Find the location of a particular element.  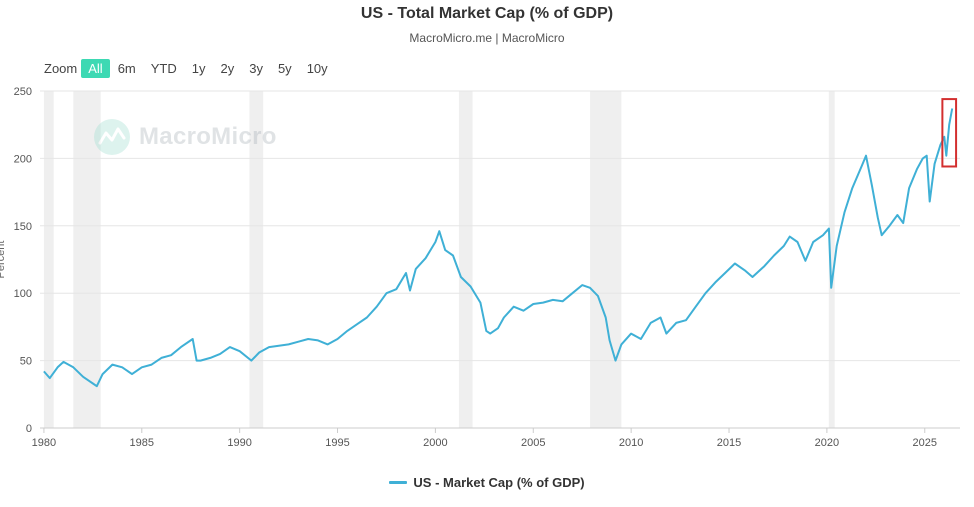

zoom-3y-button: 3y is located at coordinates (256, 68).